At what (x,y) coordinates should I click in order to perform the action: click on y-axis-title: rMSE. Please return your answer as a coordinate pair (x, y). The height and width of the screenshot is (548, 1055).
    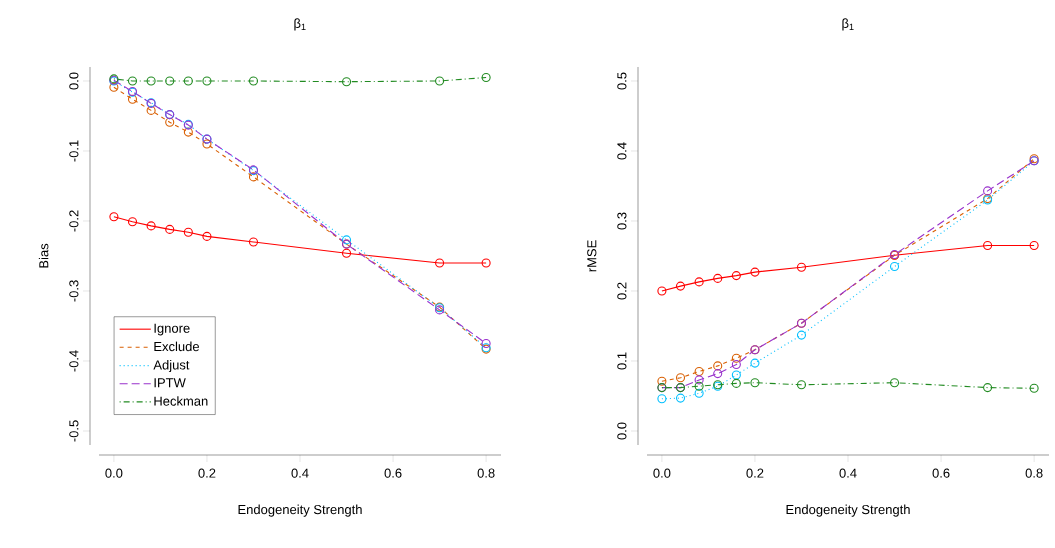
    Looking at the image, I should click on (592, 256).